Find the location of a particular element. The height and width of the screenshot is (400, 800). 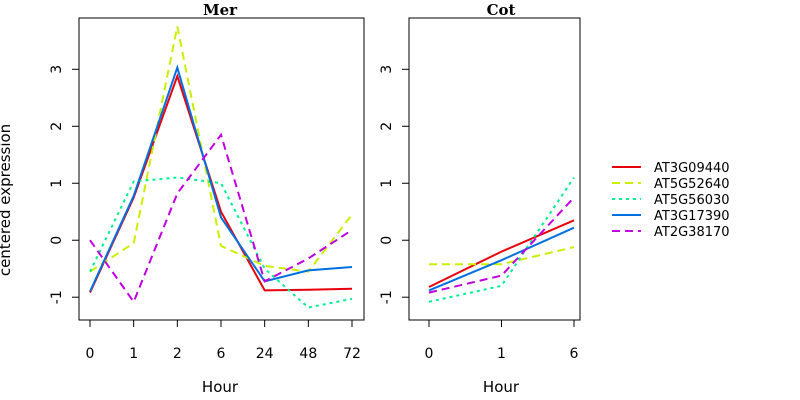

legend-item: AT3G09440 is located at coordinates (671, 168).